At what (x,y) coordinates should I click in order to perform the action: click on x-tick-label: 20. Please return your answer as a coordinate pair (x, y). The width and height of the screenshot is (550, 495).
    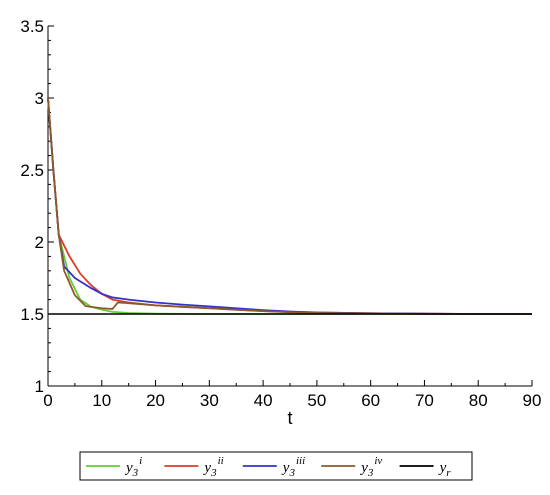
    Looking at the image, I should click on (155, 400).